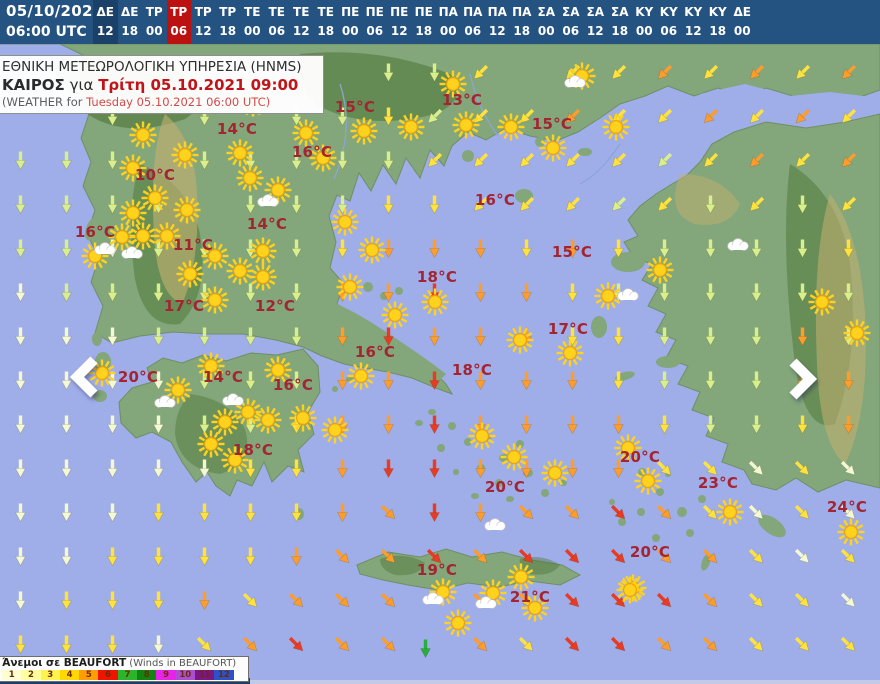 The height and width of the screenshot is (684, 880). Describe the element at coordinates (55, 11) in the screenshot. I see `date-label: 05/10/2021` at that location.